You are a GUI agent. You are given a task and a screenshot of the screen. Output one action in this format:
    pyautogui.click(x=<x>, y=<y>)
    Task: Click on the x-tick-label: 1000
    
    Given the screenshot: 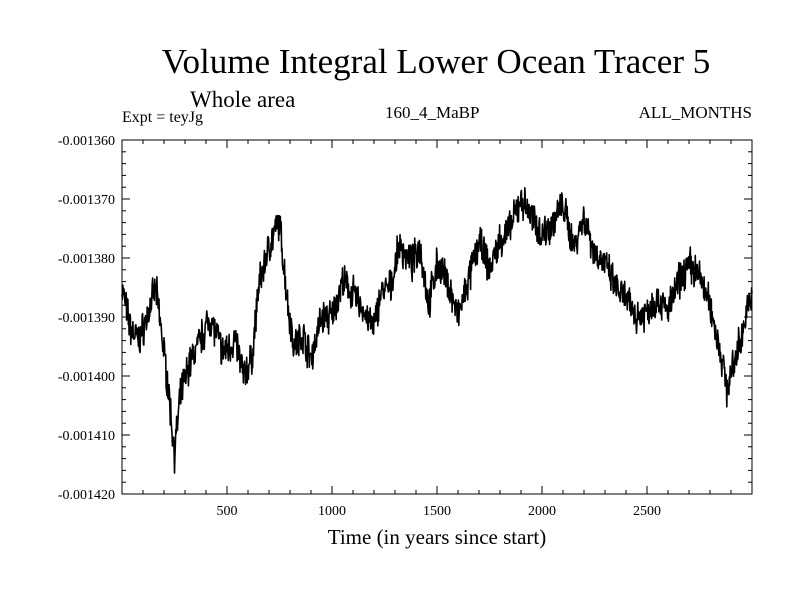 What is the action you would take?
    pyautogui.click(x=332, y=511)
    